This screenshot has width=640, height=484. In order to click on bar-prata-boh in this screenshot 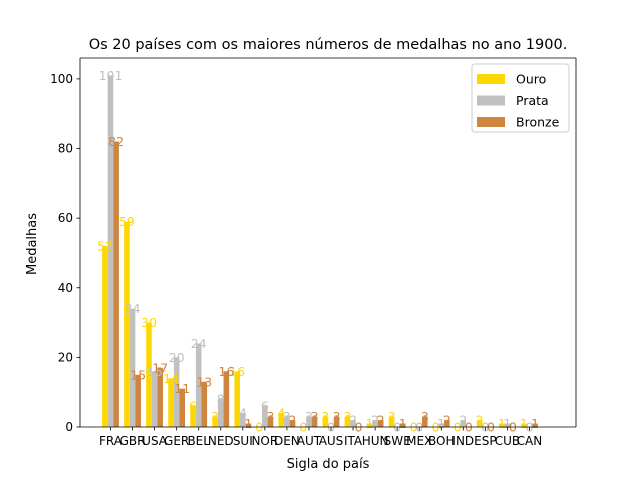, I will do `click(441, 425)`.